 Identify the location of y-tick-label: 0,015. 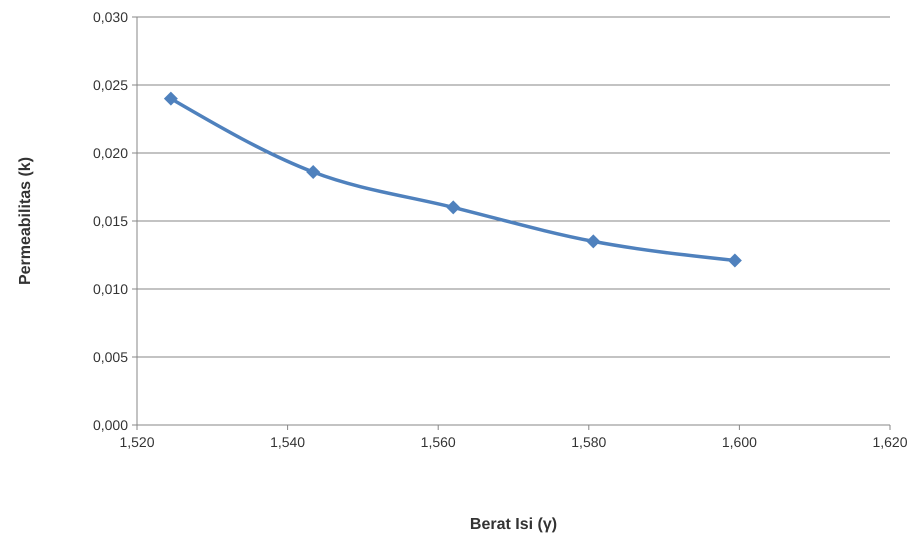
(110, 220).